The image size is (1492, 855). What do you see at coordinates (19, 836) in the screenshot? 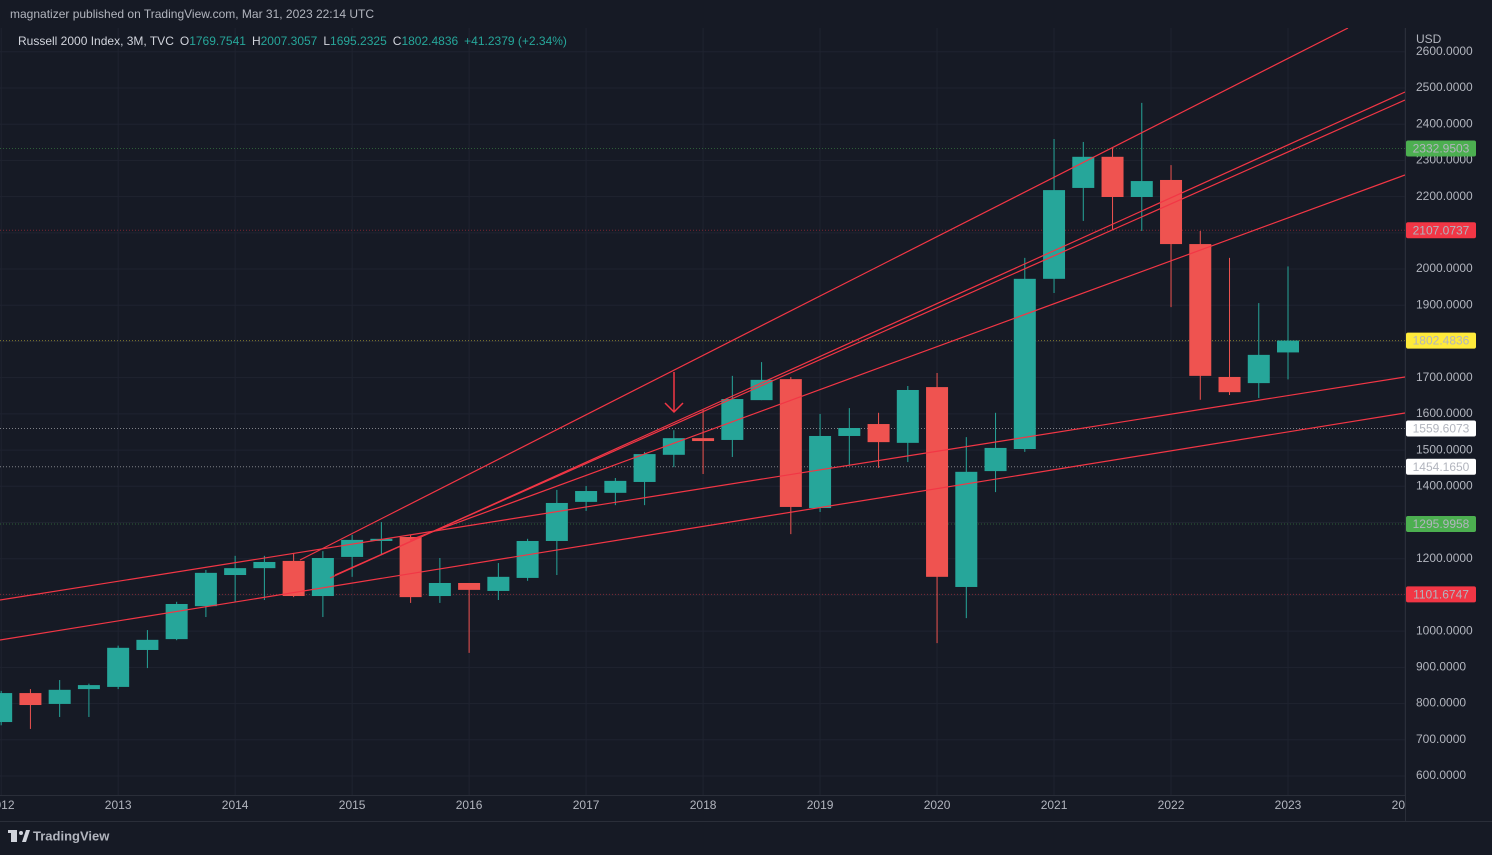
I see `tradingview-logo` at bounding box center [19, 836].